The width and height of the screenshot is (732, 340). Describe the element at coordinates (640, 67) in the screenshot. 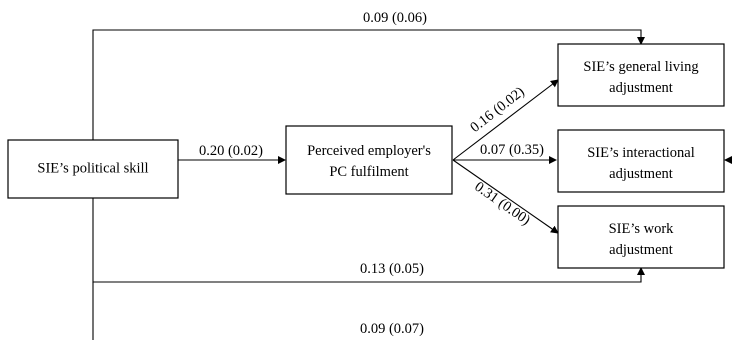

I see `node-general-living-line1: SIE’s general living` at that location.